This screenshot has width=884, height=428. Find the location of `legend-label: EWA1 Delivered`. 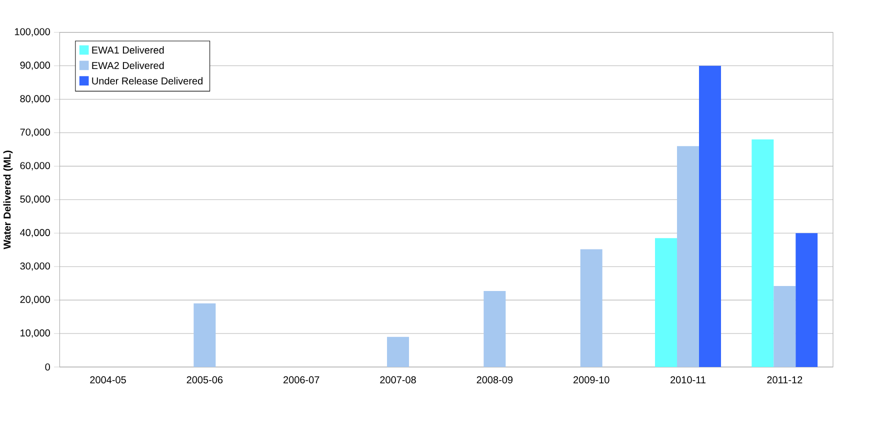

legend-label: EWA1 Delivered is located at coordinates (128, 50).